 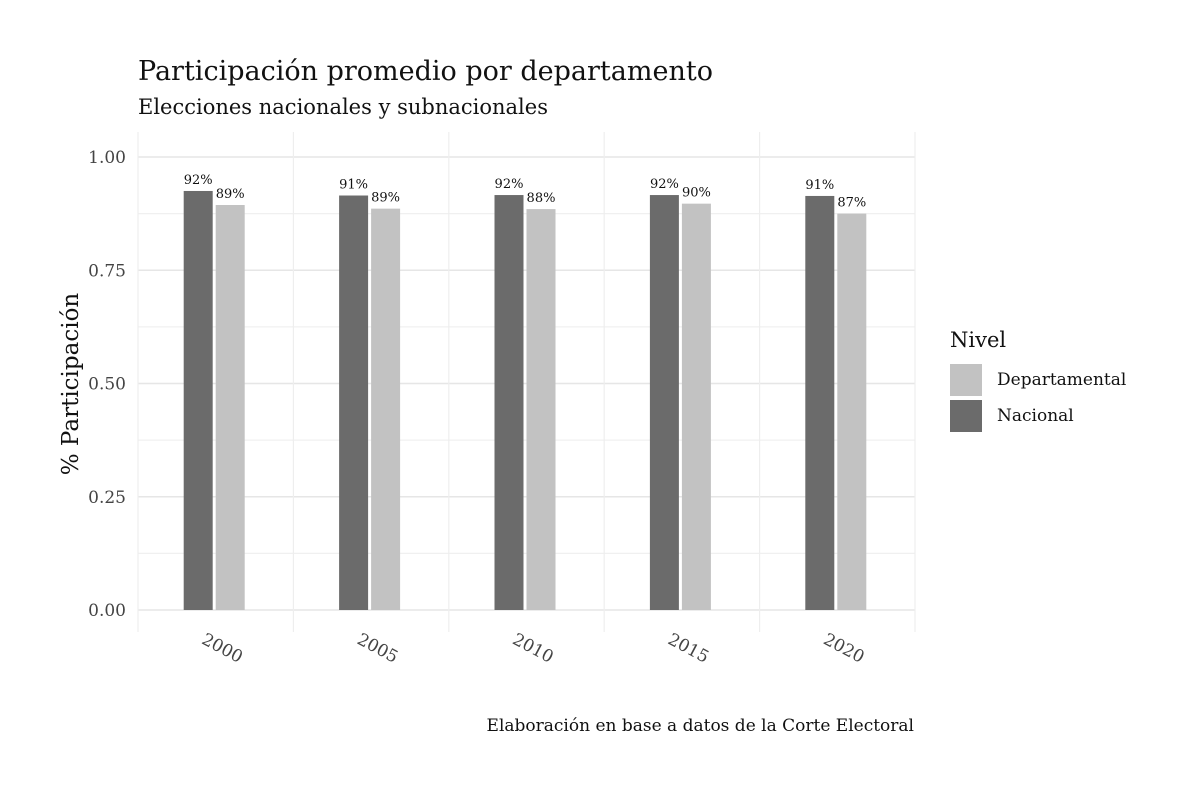 What do you see at coordinates (852, 411) in the screenshot?
I see `bar-departamental-2020` at bounding box center [852, 411].